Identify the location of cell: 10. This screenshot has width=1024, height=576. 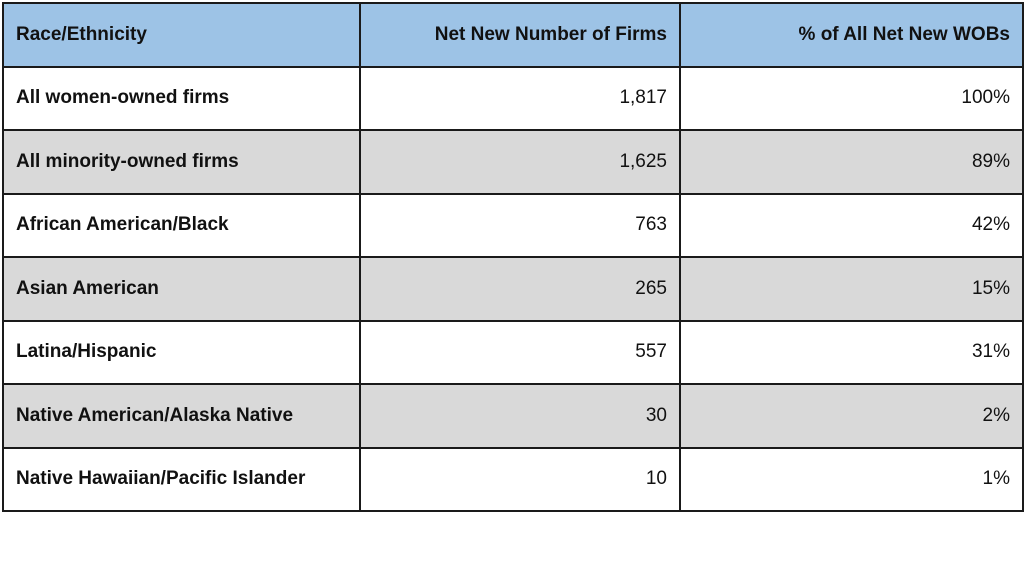
(520, 479).